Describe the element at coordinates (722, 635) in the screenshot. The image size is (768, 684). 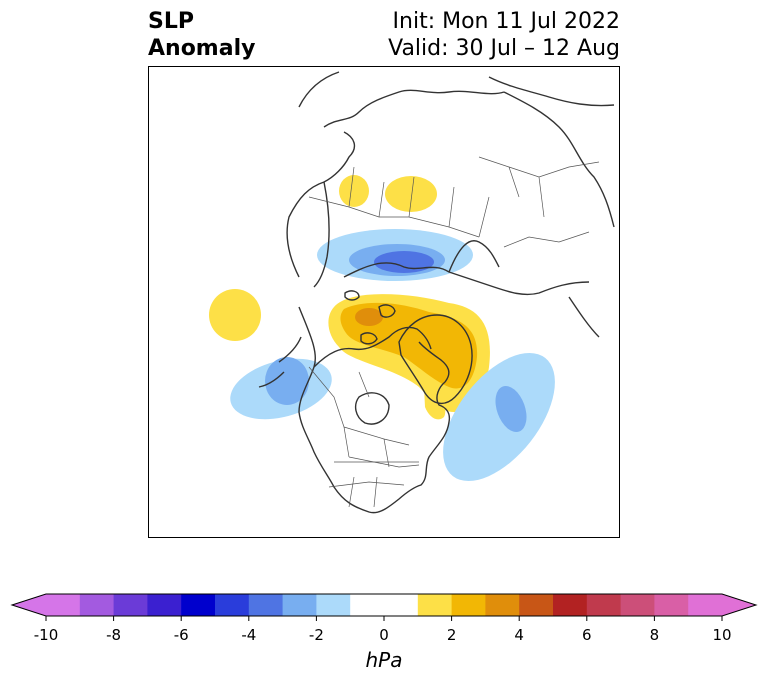
I see `colorbar-tick-label: 10` at that location.